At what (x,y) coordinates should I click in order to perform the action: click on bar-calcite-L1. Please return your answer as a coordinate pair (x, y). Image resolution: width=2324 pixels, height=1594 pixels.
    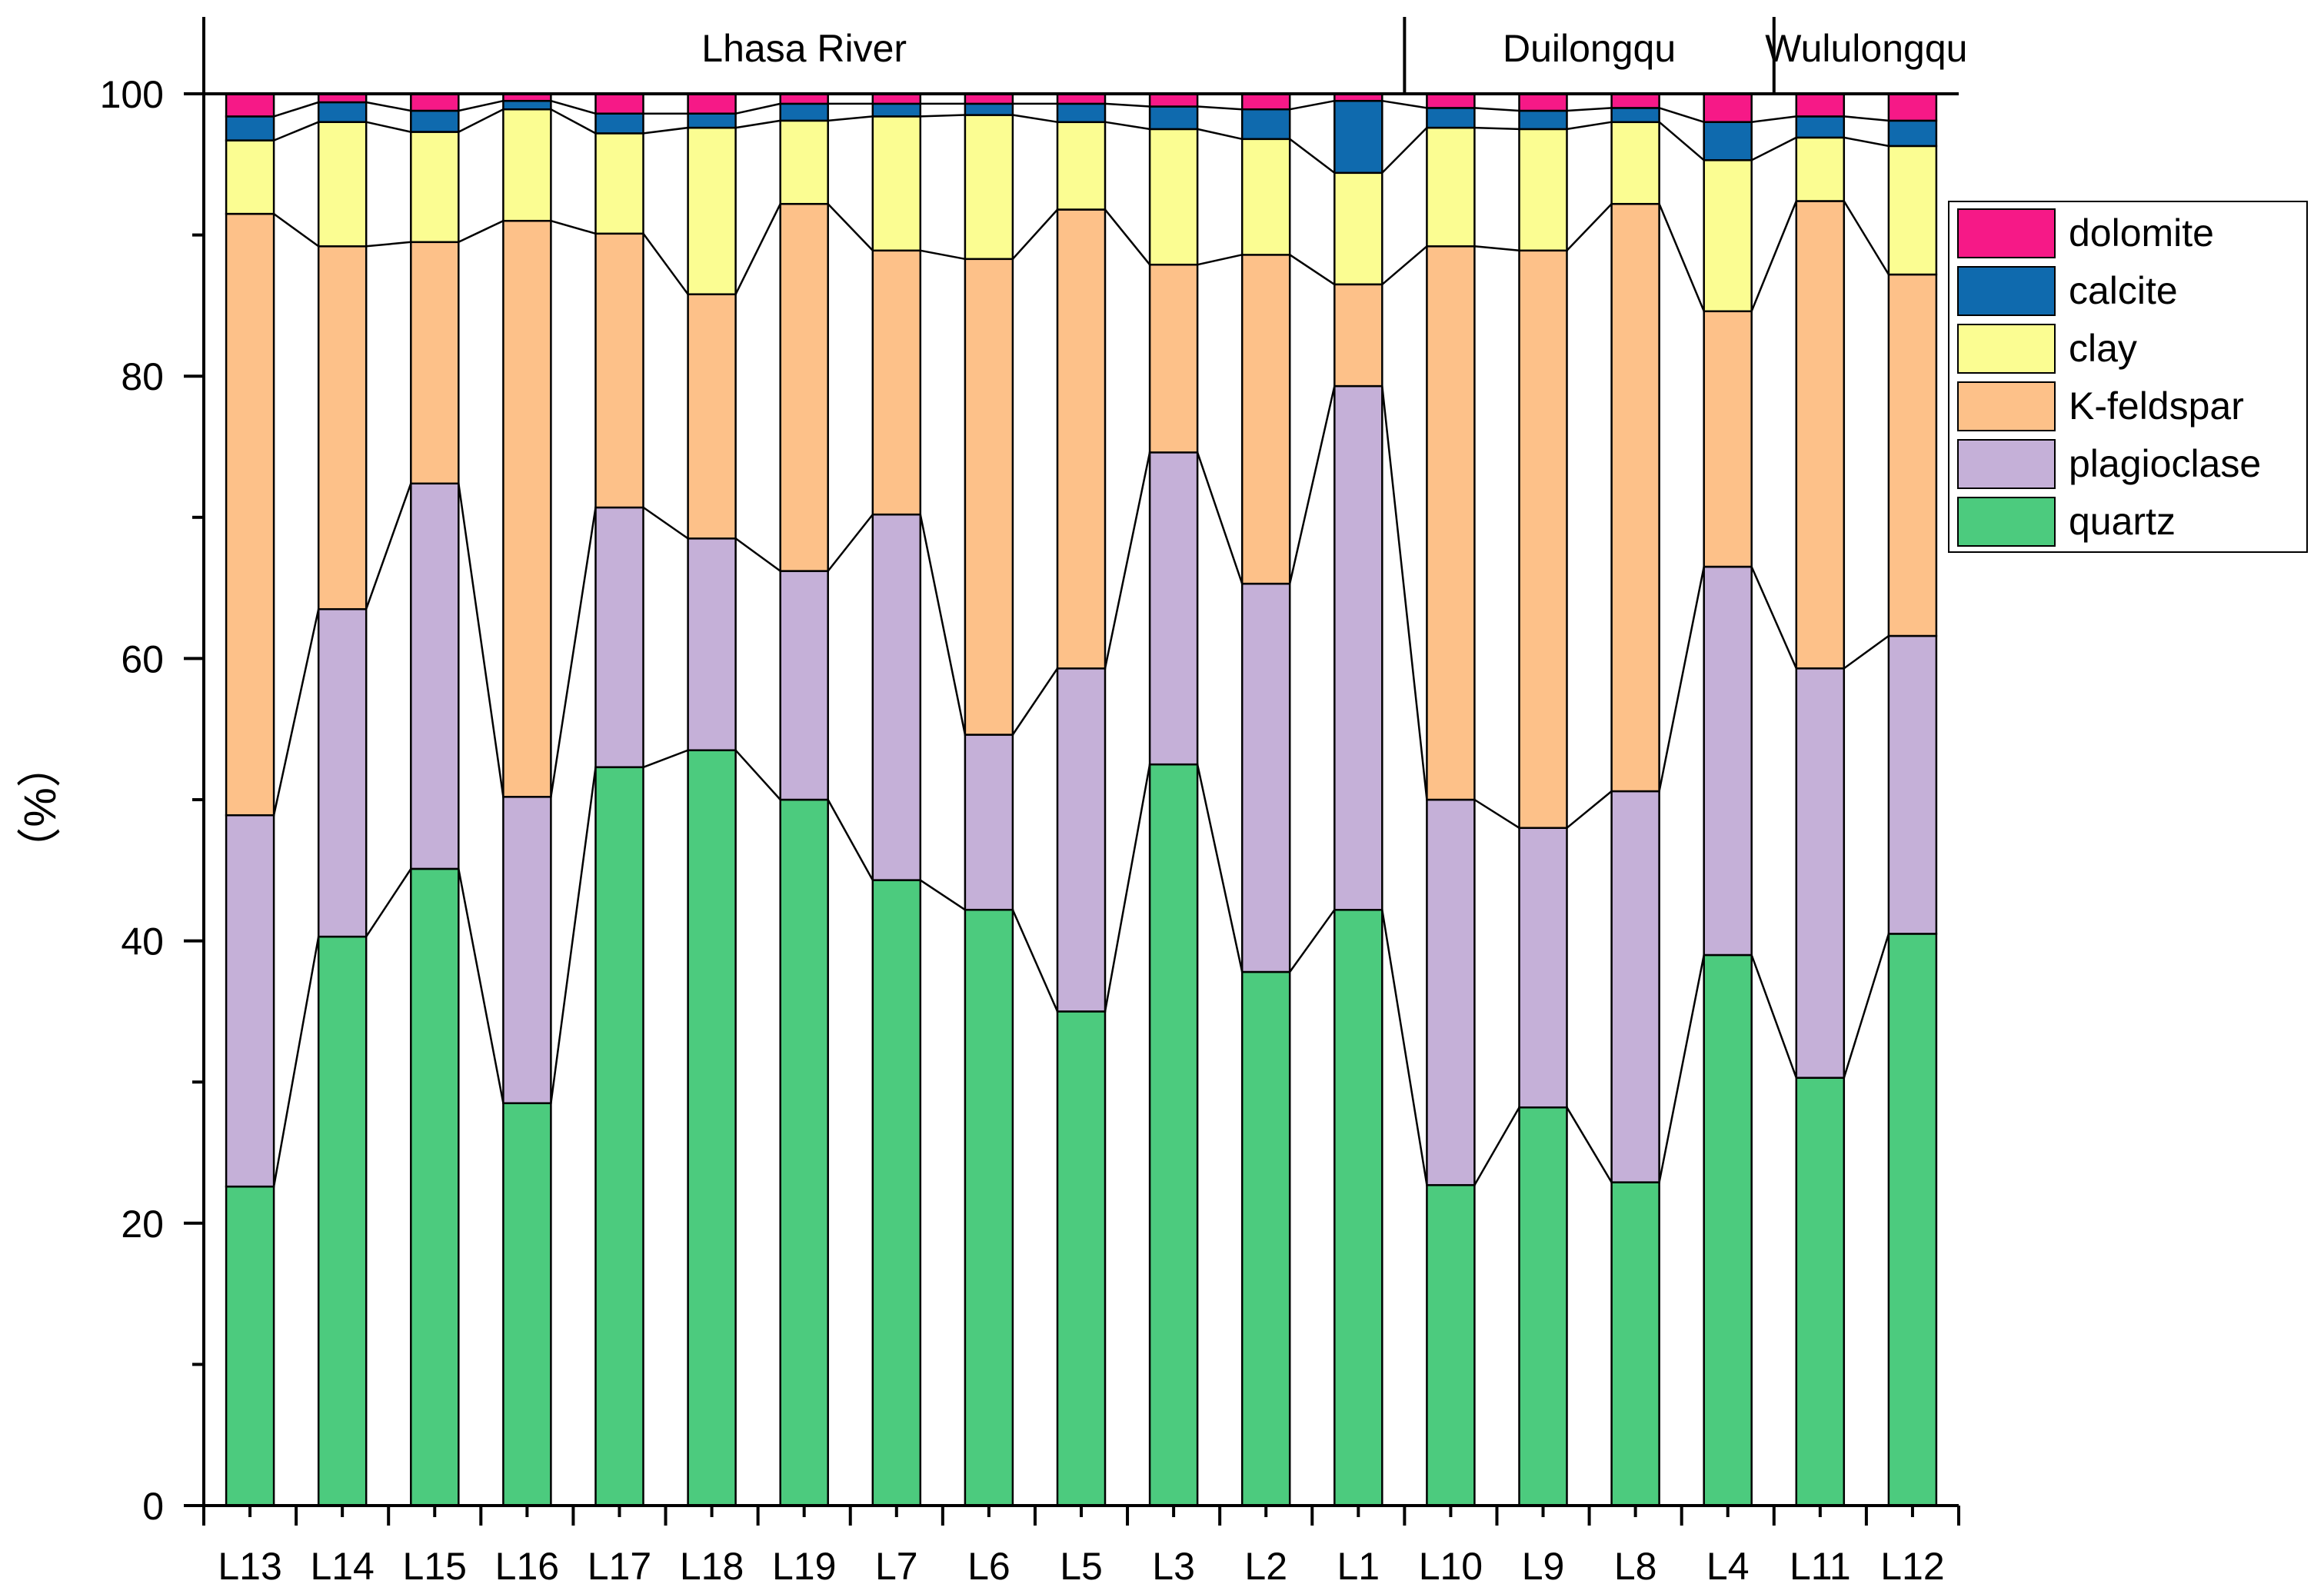
    Looking at the image, I should click on (1358, 137).